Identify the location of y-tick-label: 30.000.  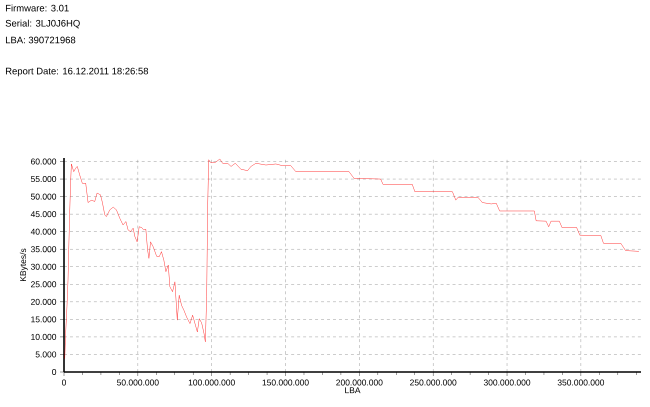
(43, 267).